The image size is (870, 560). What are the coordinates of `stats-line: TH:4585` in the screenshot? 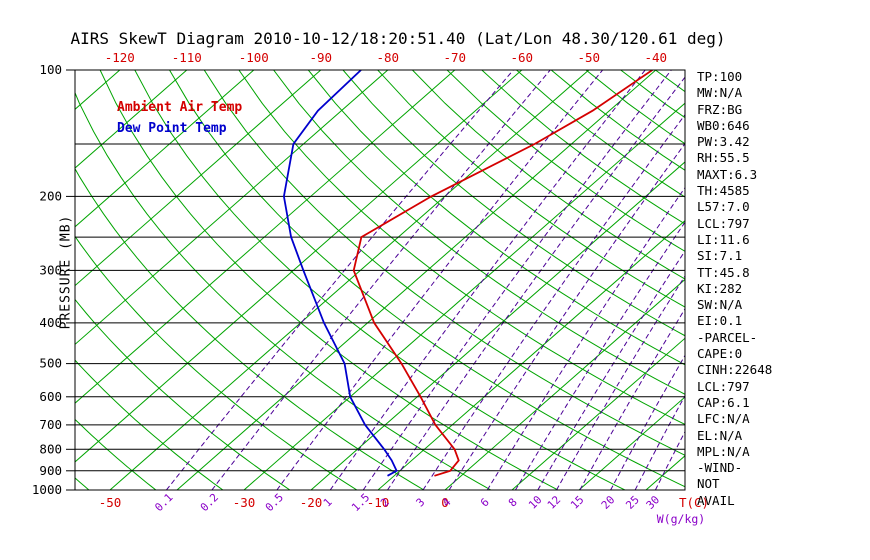 It's located at (723, 191).